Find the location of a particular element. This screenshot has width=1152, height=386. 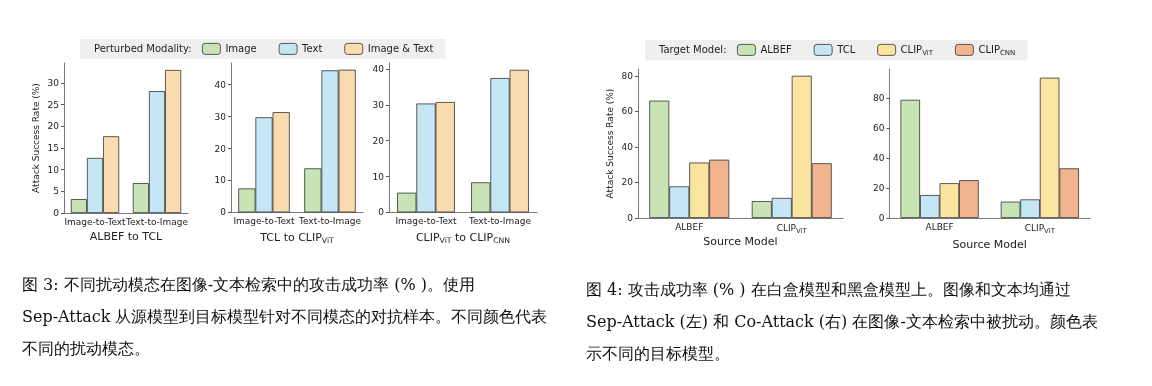

legend-title: Perturbed Modality: is located at coordinates (143, 48).